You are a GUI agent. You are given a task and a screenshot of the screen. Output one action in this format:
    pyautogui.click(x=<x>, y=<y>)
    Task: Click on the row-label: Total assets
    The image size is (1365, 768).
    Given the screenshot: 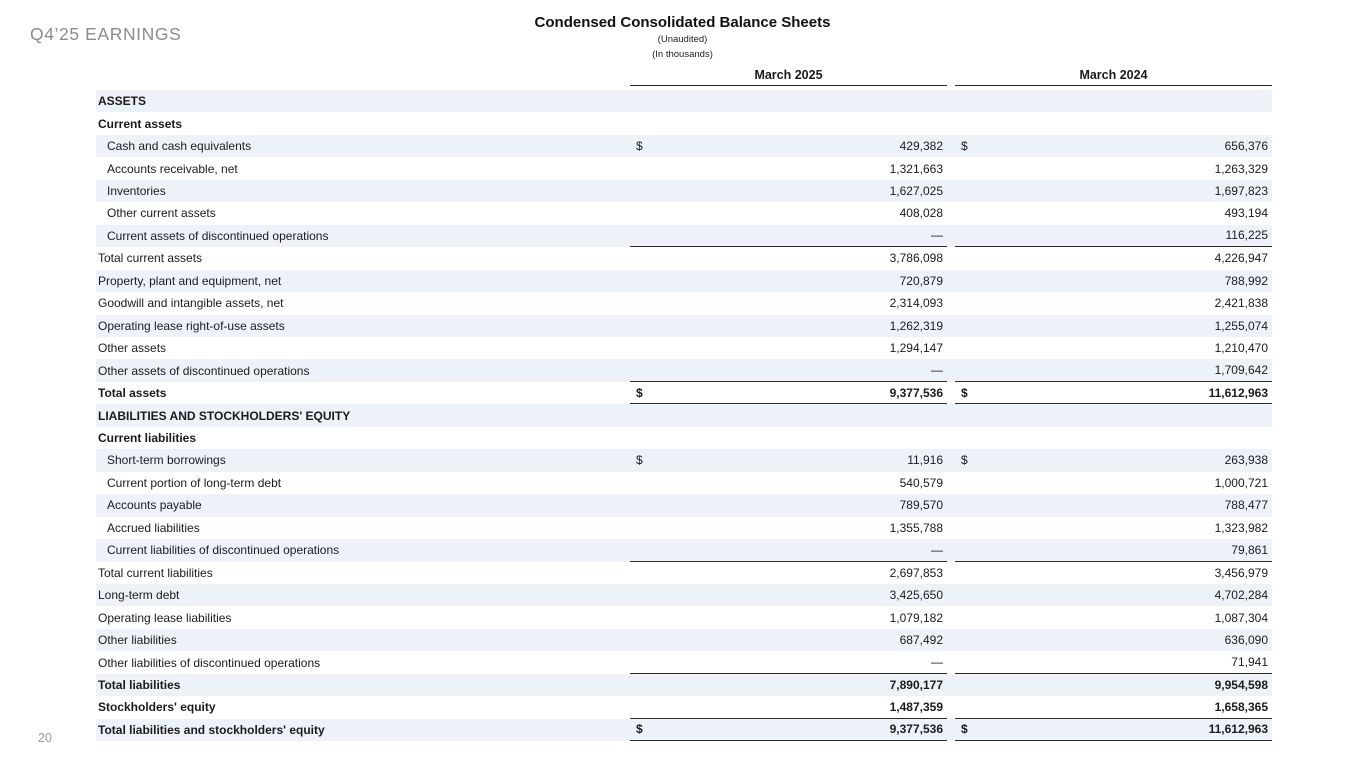 What is the action you would take?
    pyautogui.click(x=132, y=393)
    